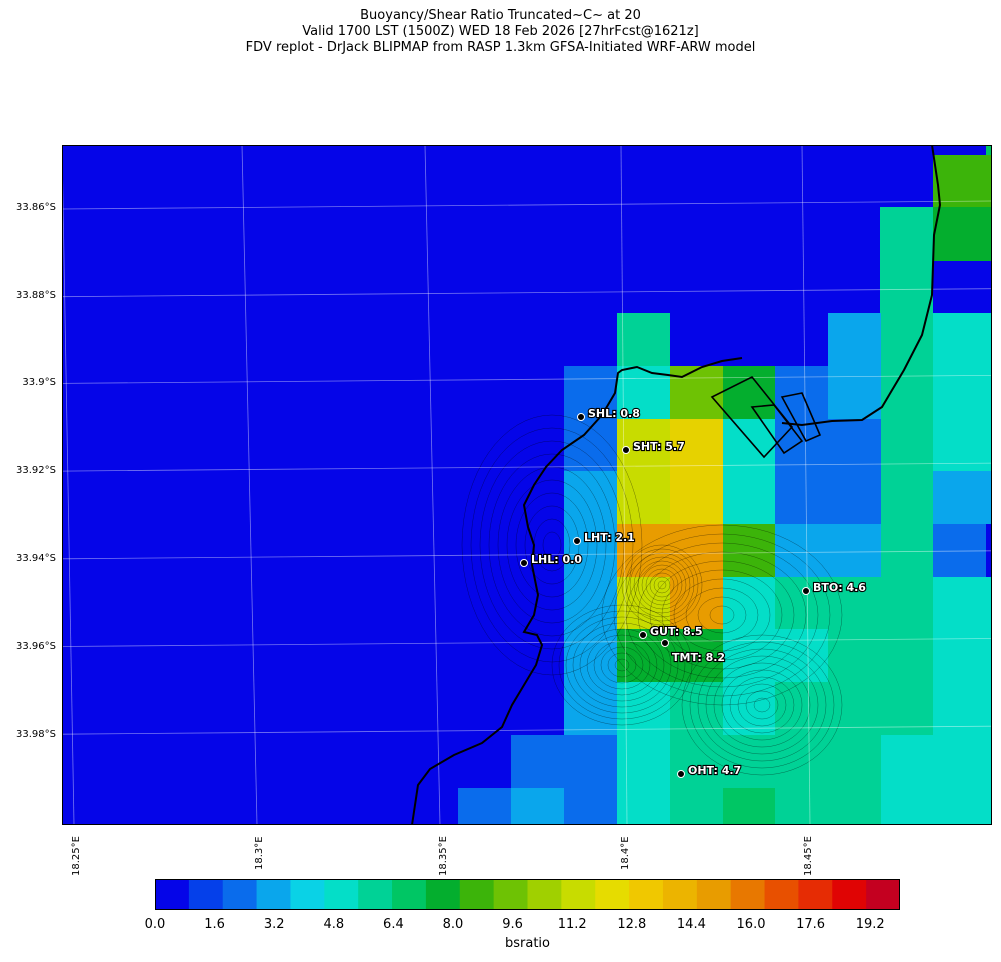 This screenshot has height=962, width=1001. What do you see at coordinates (870, 924) in the screenshot?
I see `colorbar-tick: 19.2` at bounding box center [870, 924].